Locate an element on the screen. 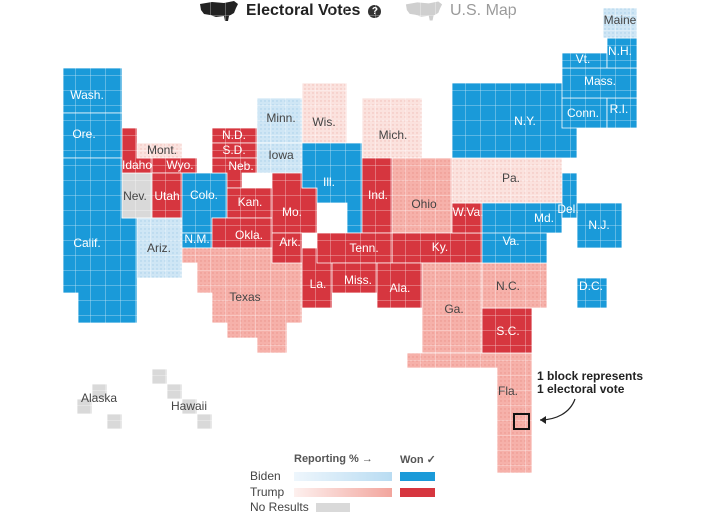 The image size is (721, 516). label-sd: S.D. is located at coordinates (233, 150).